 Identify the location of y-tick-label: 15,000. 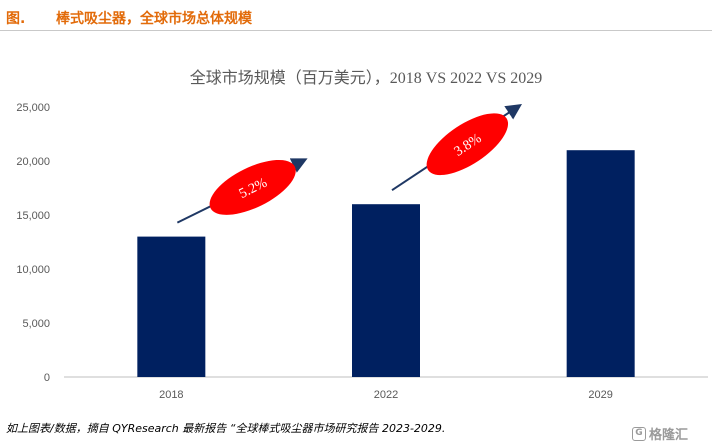
(33, 216).